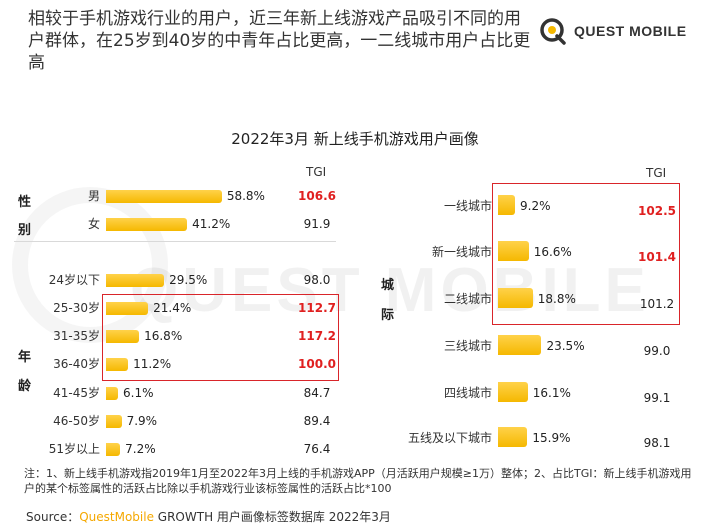  Describe the element at coordinates (467, 393) in the screenshot. I see `category-label: 四线城市` at that location.